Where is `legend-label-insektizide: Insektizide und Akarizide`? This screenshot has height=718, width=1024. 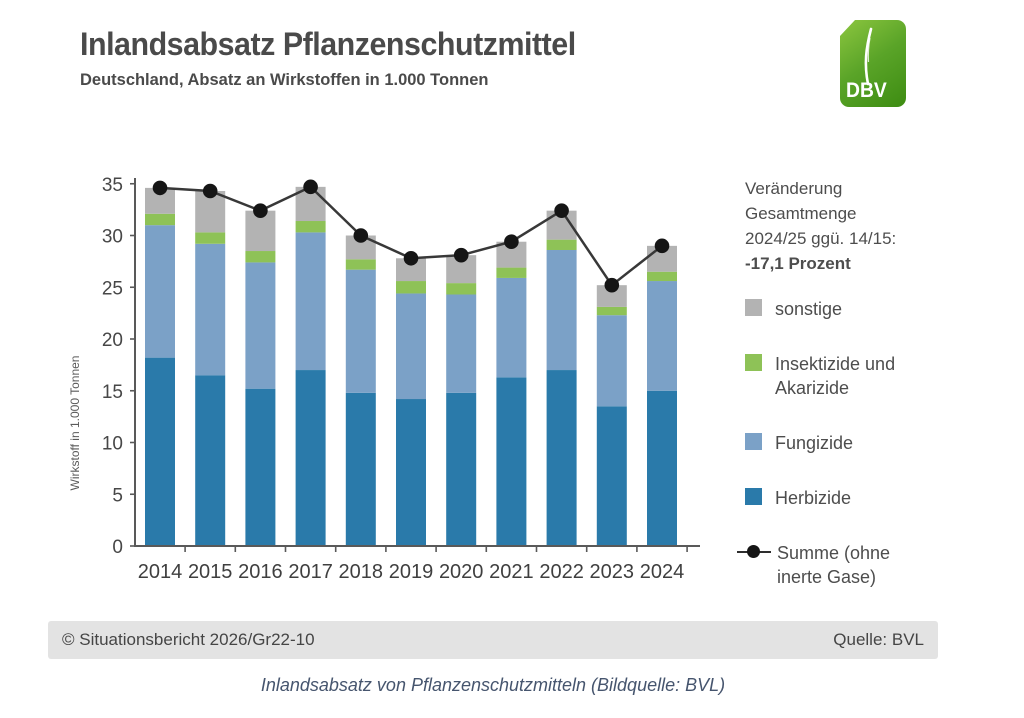
legend-label-insektizide: Insektizide und Akarizide is located at coordinates (835, 376).